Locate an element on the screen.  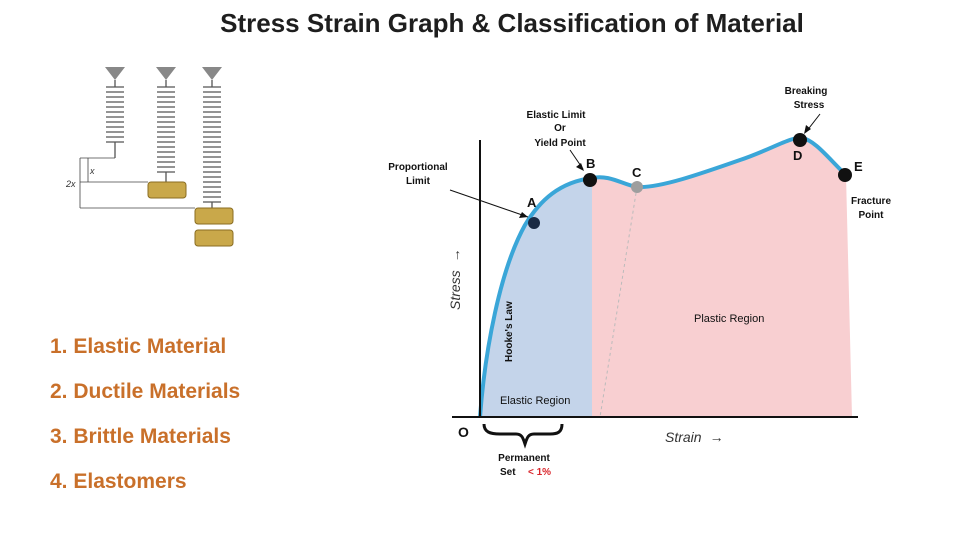
plastic-region-label: Plastic Region is located at coordinates (729, 319).